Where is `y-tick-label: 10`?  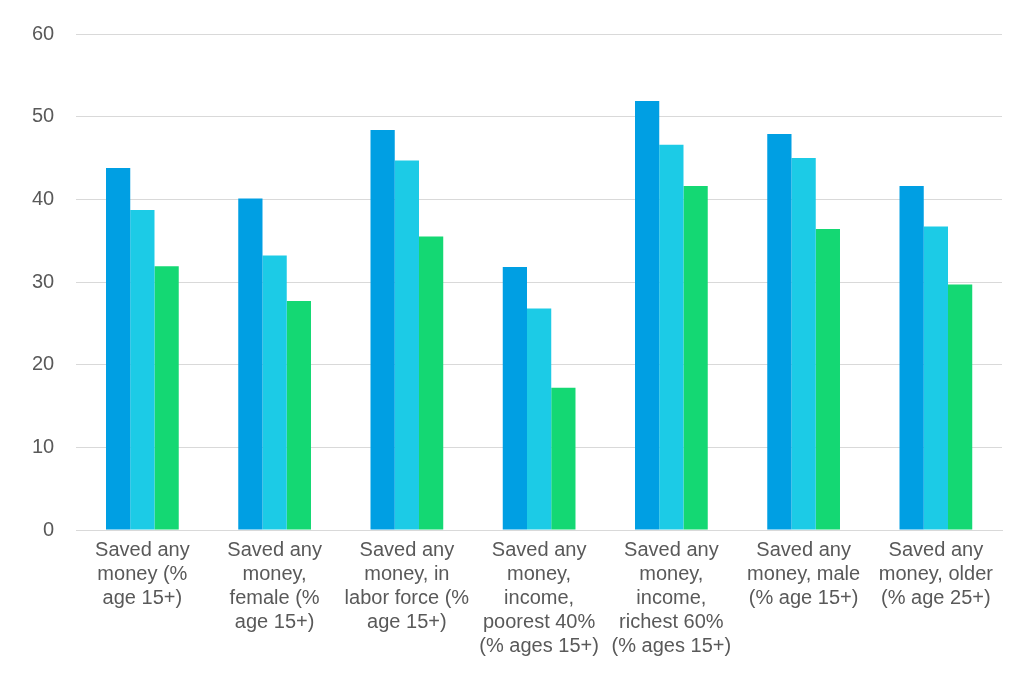 y-tick-label: 10 is located at coordinates (43, 445).